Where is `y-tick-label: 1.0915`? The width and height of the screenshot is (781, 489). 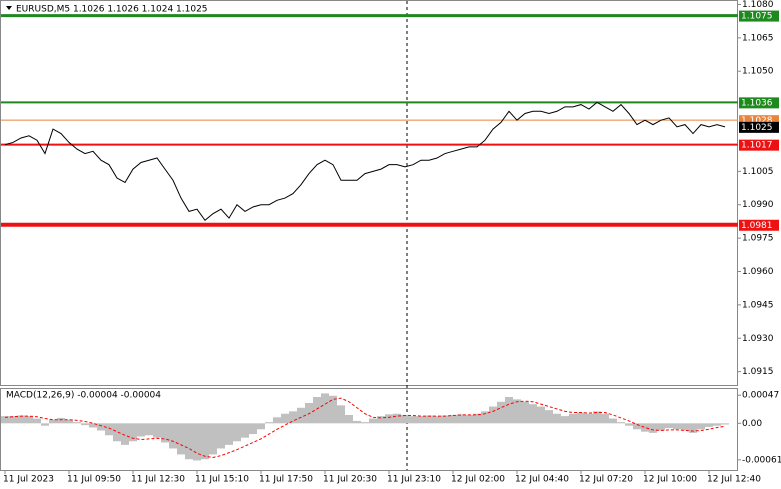
y-tick-label: 1.0915 is located at coordinates (758, 372).